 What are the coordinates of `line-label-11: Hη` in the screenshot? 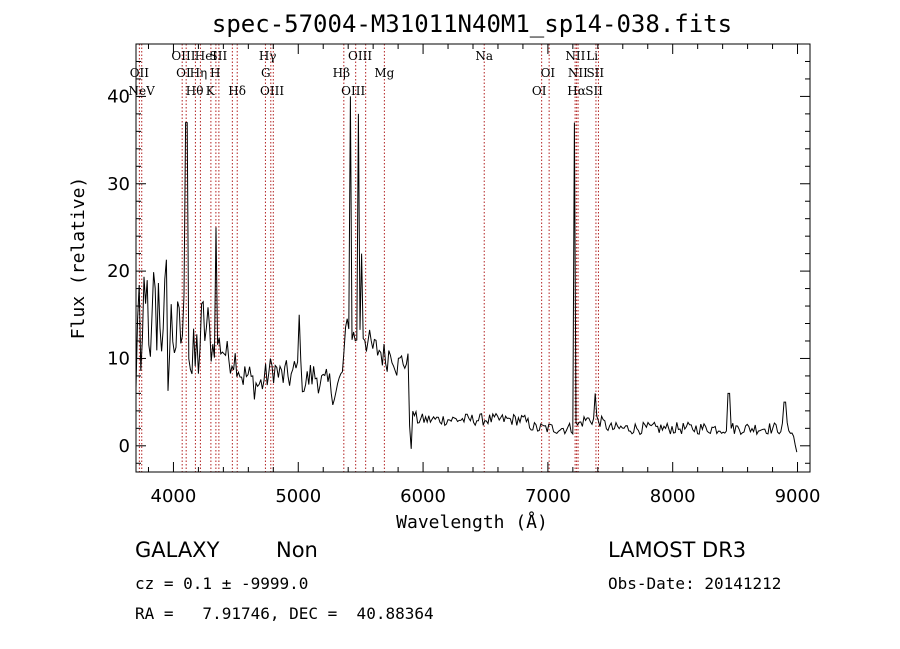 It's located at (199, 73).